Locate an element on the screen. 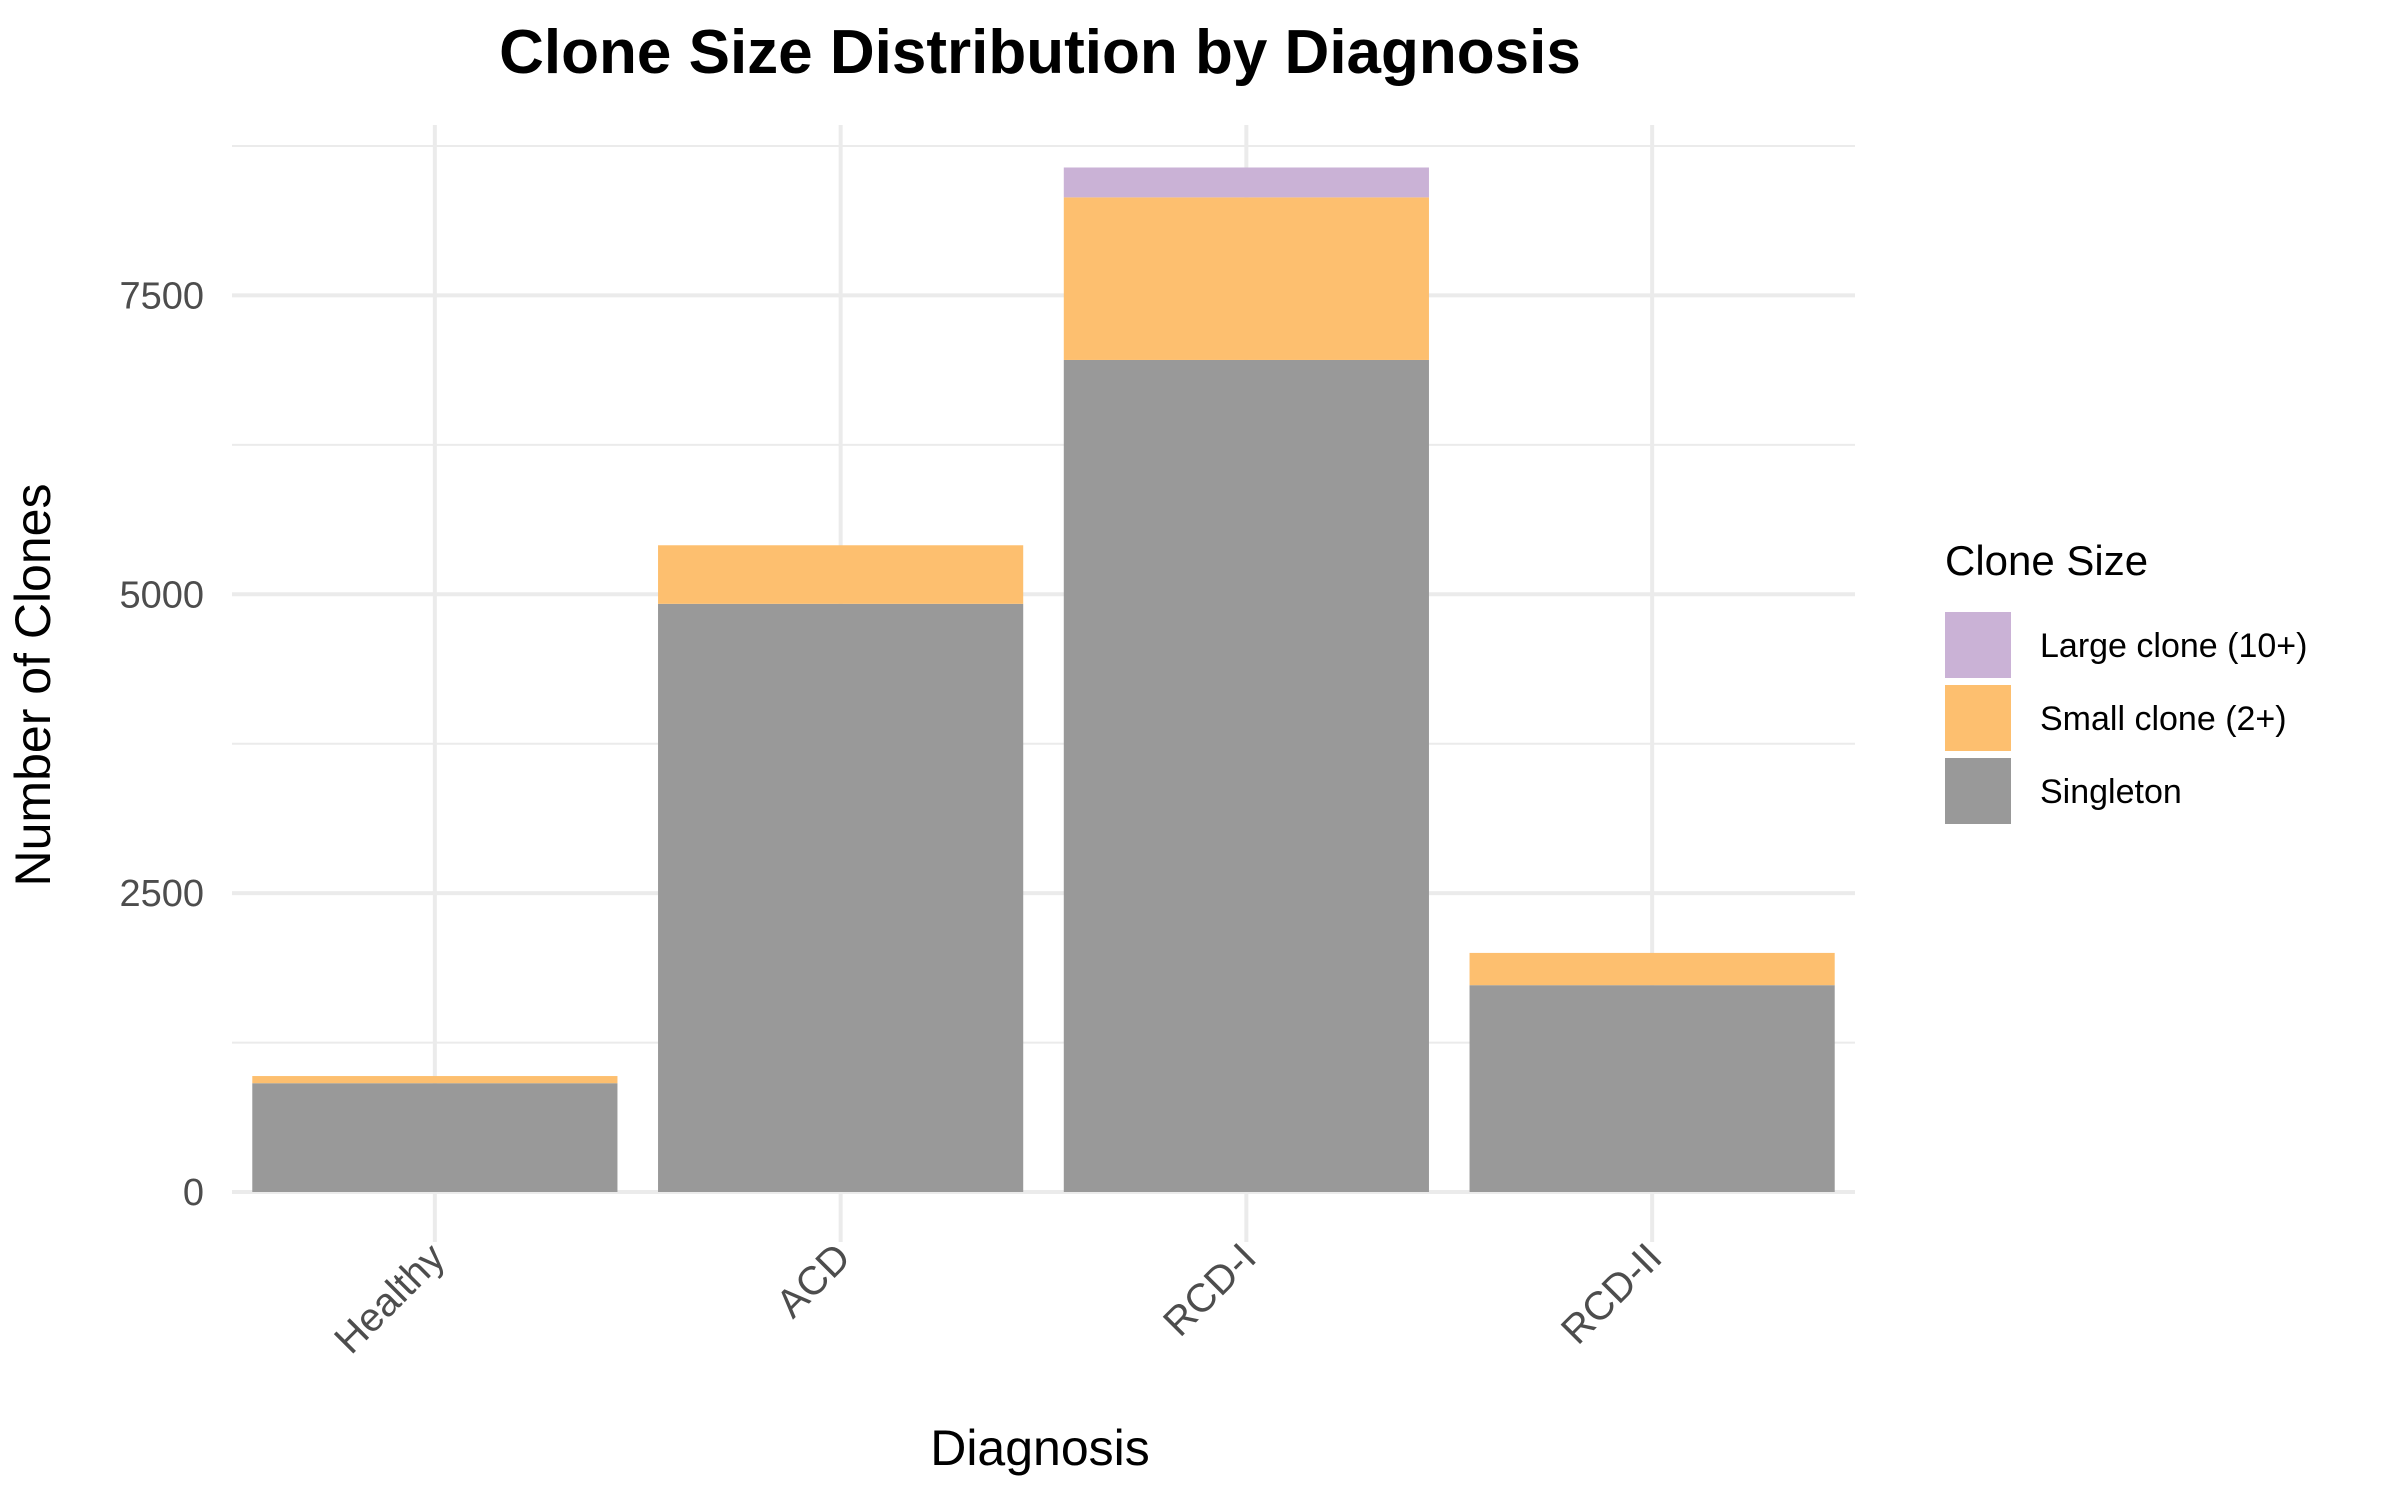 This screenshot has height=1500, width=2400. bar-healthy-singleton is located at coordinates (435, 1137).